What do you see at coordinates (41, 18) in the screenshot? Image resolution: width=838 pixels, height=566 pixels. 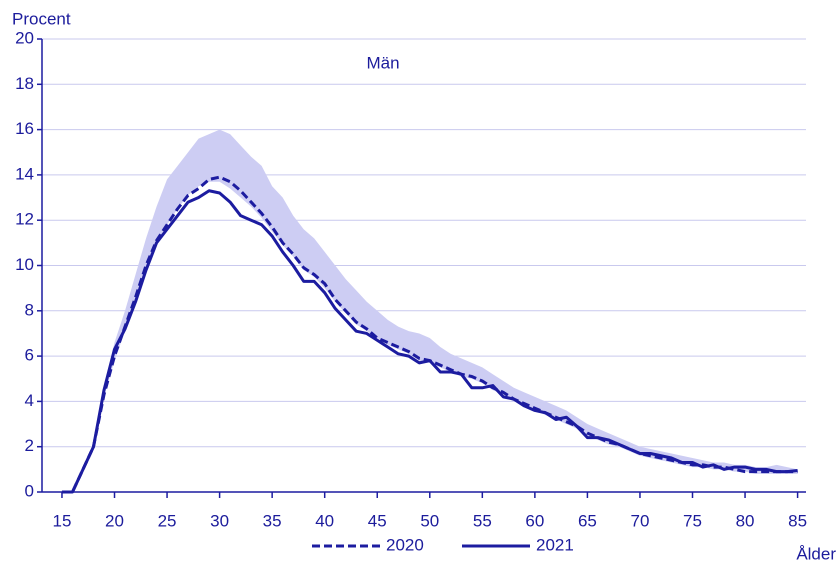 I see `y-axis-label: Procent` at bounding box center [41, 18].